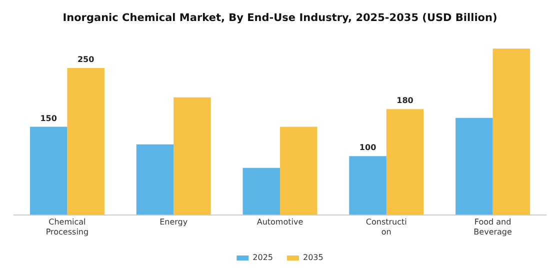 Image resolution: width=560 pixels, height=280 pixels. Describe the element at coordinates (174, 222) in the screenshot. I see `x-tick-label: Energy` at that location.